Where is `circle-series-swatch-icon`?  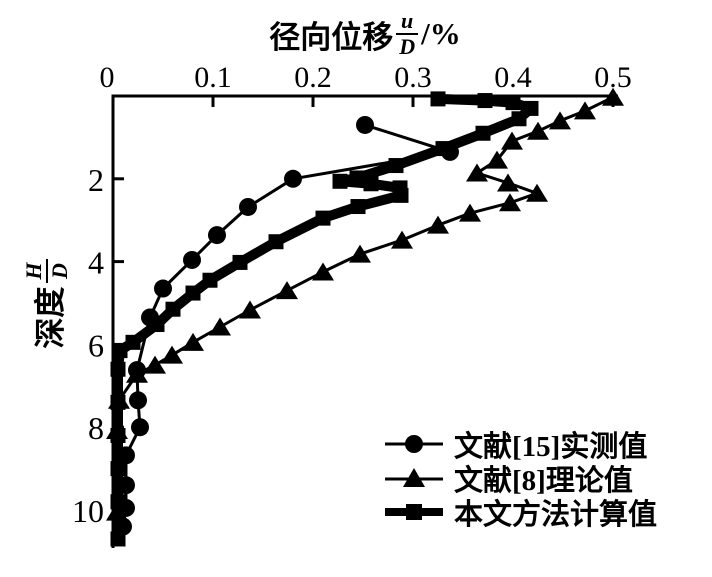
circle-series-swatch-icon is located at coordinates (414, 444).